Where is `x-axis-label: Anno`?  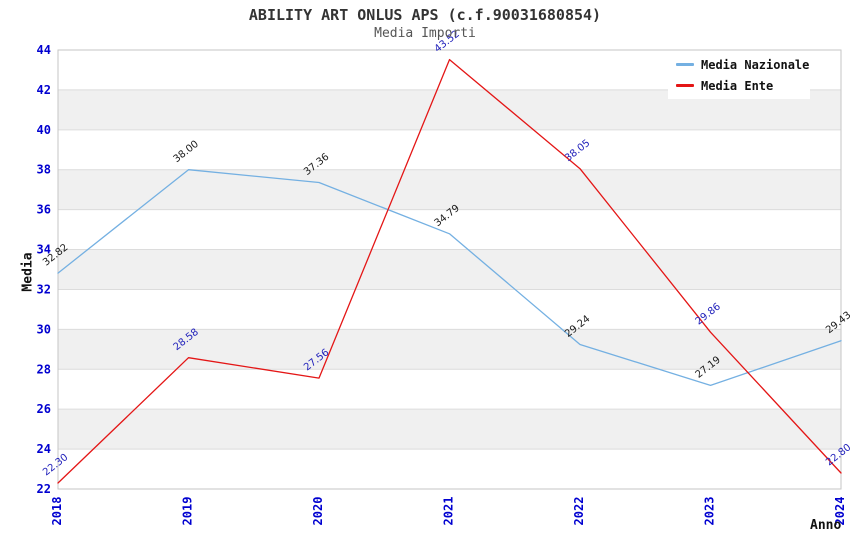
x-axis-label: Anno is located at coordinates (826, 525).